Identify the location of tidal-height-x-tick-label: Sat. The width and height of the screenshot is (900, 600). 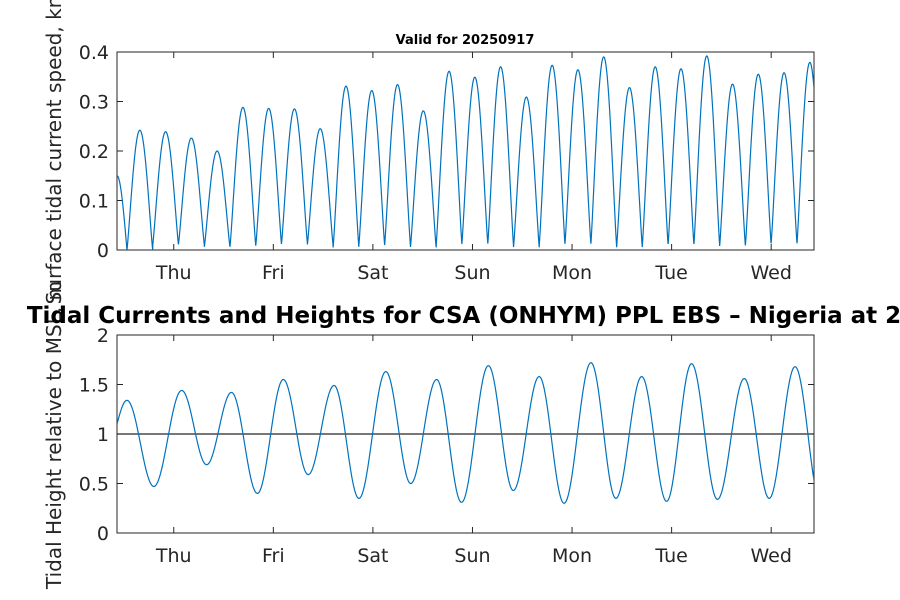
(372, 556).